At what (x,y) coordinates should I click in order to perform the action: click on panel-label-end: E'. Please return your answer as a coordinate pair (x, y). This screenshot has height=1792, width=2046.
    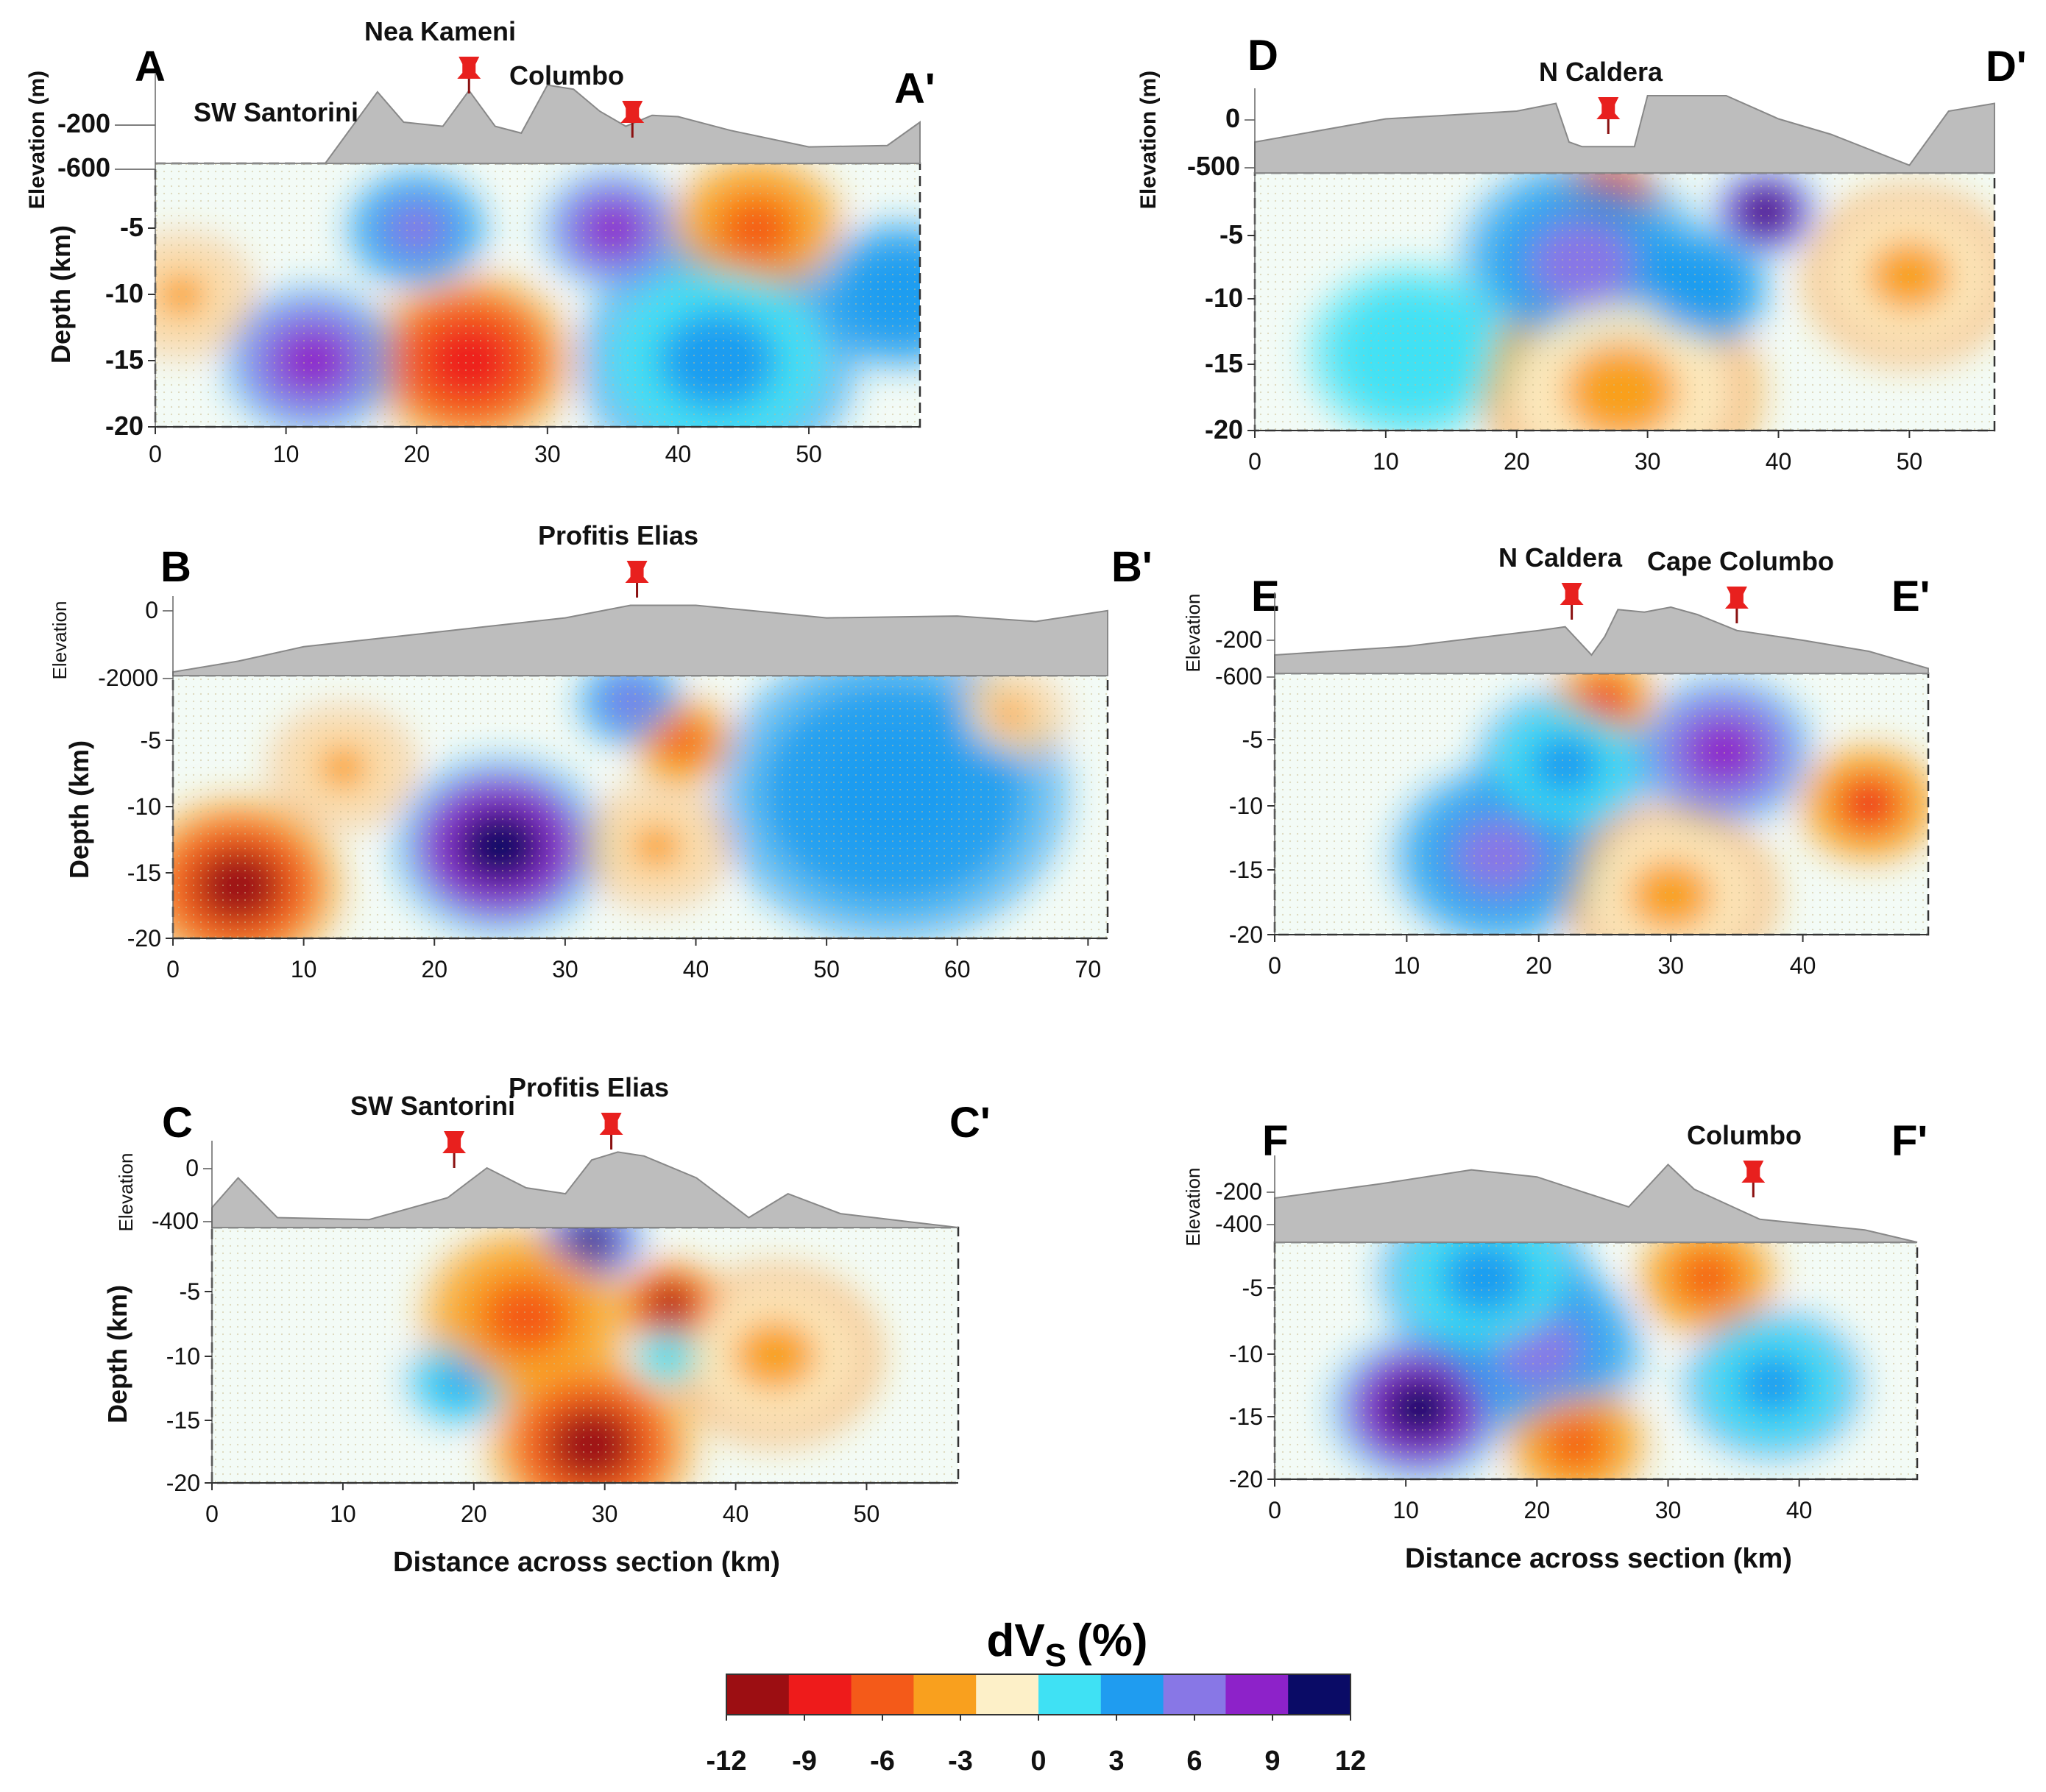
    Looking at the image, I should click on (1910, 596).